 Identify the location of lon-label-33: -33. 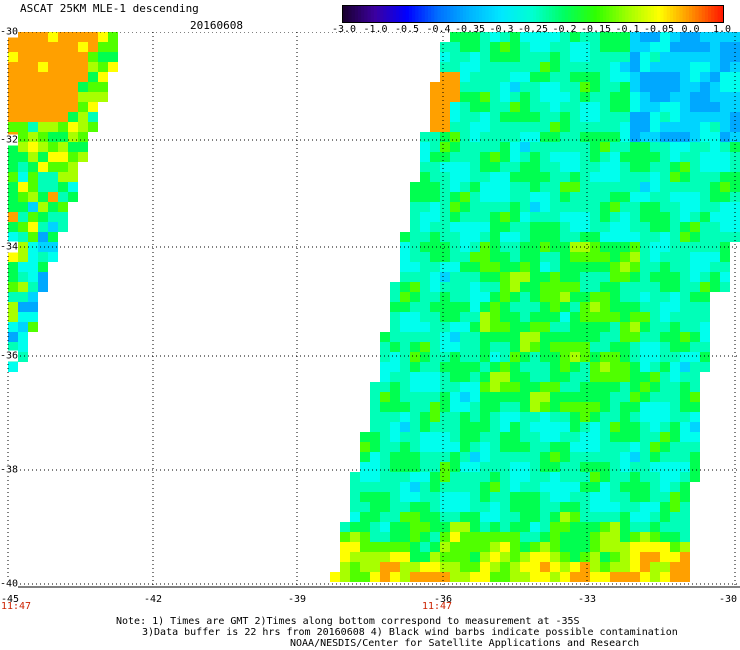
(587, 599).